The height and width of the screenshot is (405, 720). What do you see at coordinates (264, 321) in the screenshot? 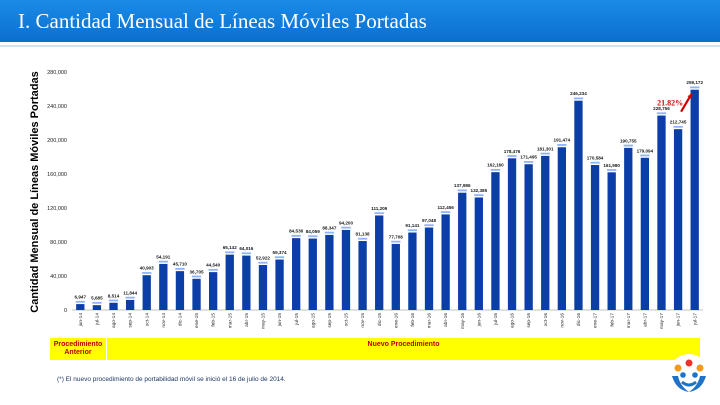
I see `x-tick-may-15: may-15` at bounding box center [264, 321].